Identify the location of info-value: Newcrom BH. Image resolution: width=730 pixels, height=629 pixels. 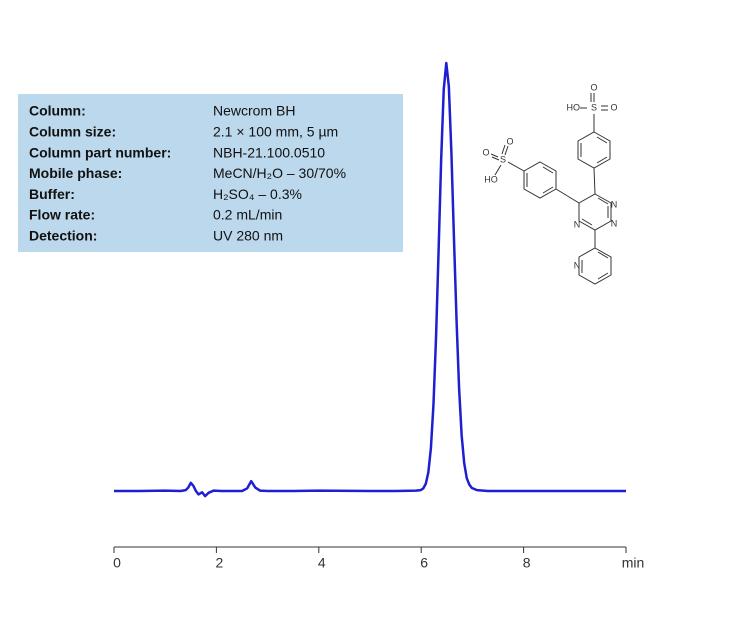
(254, 111).